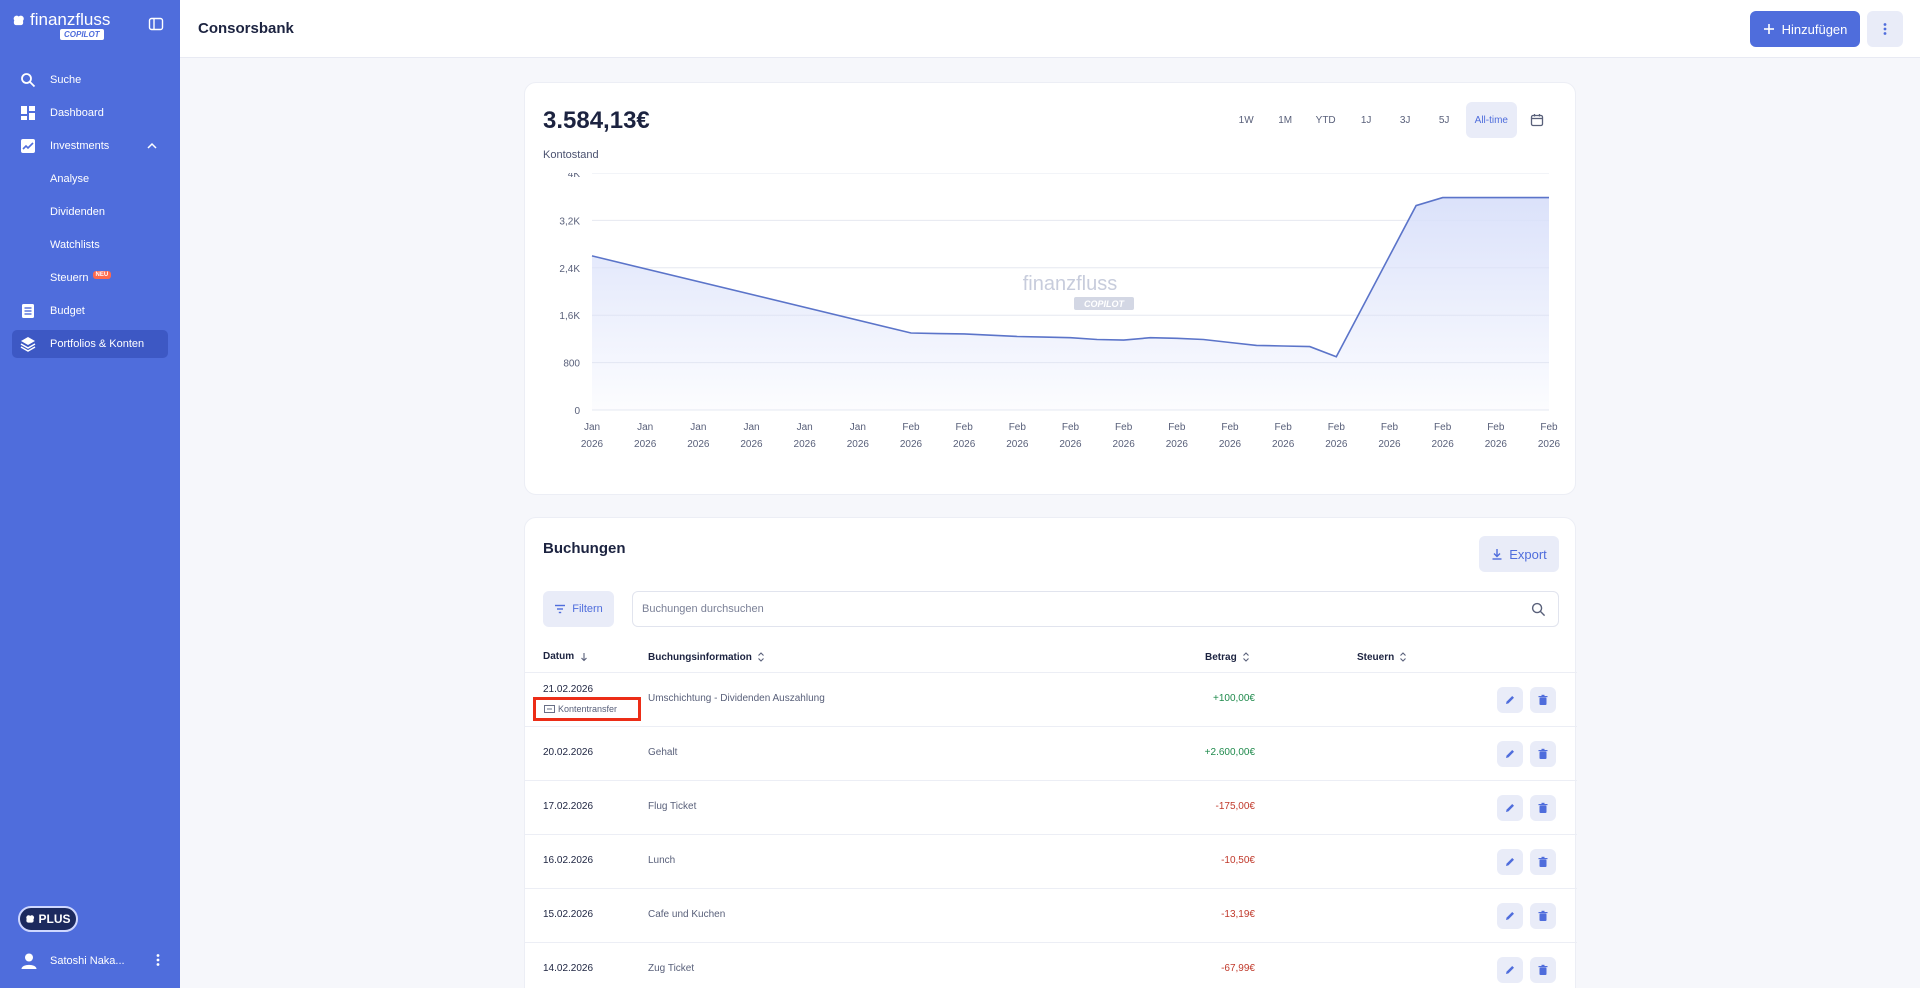 The image size is (1920, 988). What do you see at coordinates (1885, 29) in the screenshot?
I see `more-options-button` at bounding box center [1885, 29].